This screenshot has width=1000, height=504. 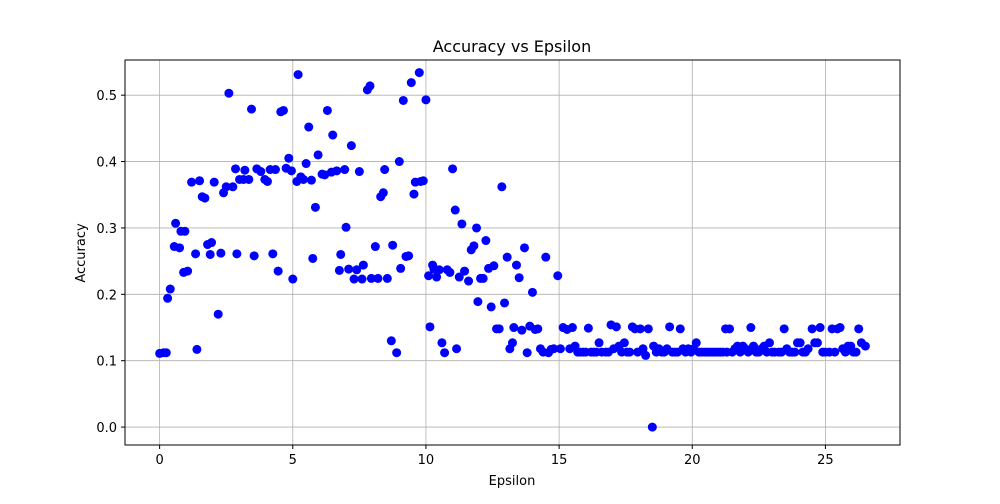 What do you see at coordinates (692, 460) in the screenshot?
I see `x-tick-label: 20` at bounding box center [692, 460].